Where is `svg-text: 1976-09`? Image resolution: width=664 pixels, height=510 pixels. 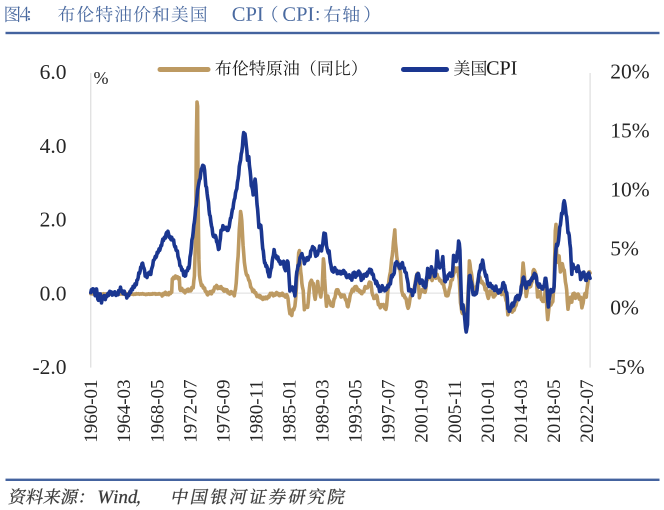
svg-text: 1976-09 is located at coordinates (223, 410).